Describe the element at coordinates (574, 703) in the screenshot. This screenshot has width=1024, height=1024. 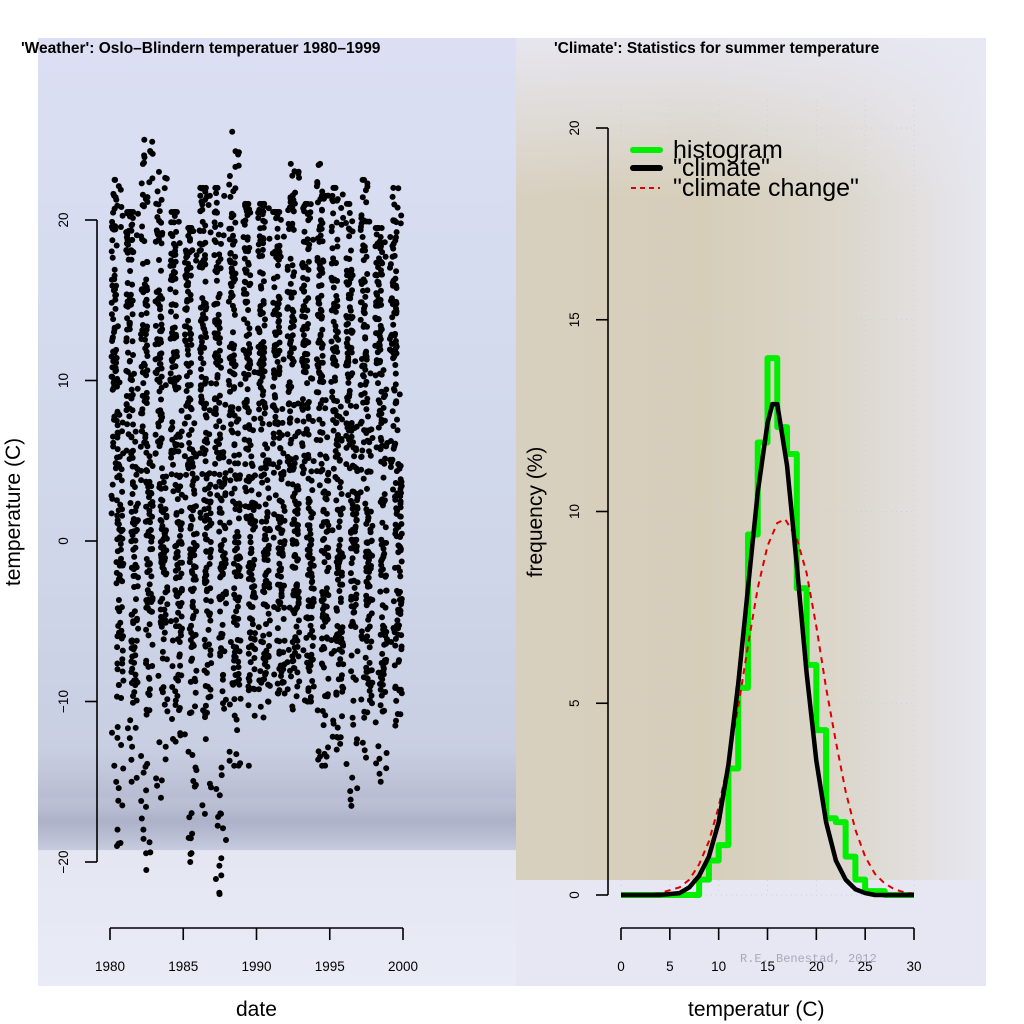
I see `y-tick-label: 5` at that location.